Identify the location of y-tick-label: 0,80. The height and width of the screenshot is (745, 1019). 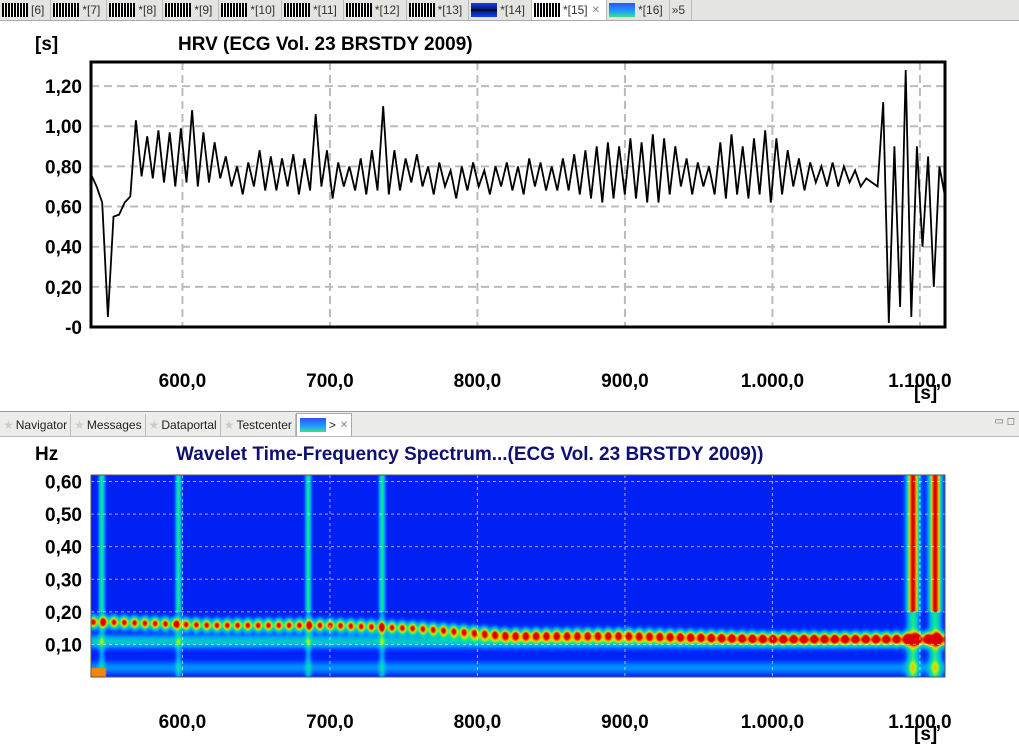
(63, 167).